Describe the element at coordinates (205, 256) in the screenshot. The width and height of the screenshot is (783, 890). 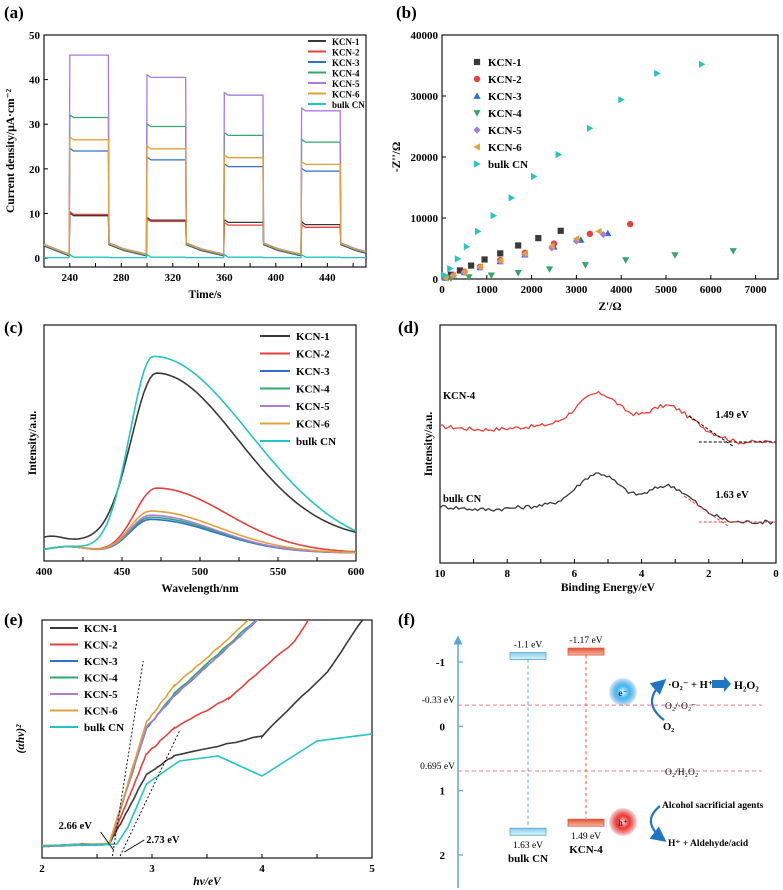
I see `a-series-line-bulk-CN` at that location.